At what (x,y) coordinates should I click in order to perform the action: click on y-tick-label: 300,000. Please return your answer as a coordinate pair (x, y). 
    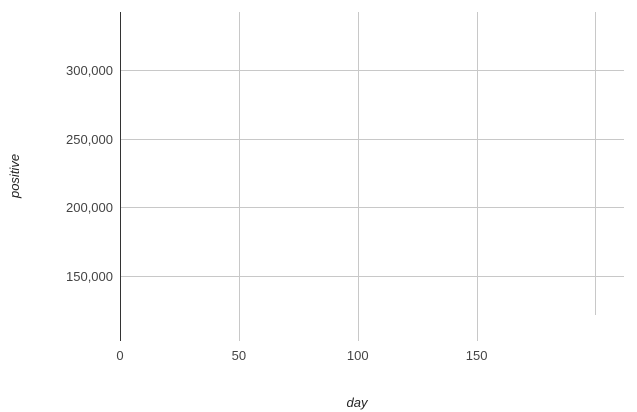
    Looking at the image, I should click on (89, 70).